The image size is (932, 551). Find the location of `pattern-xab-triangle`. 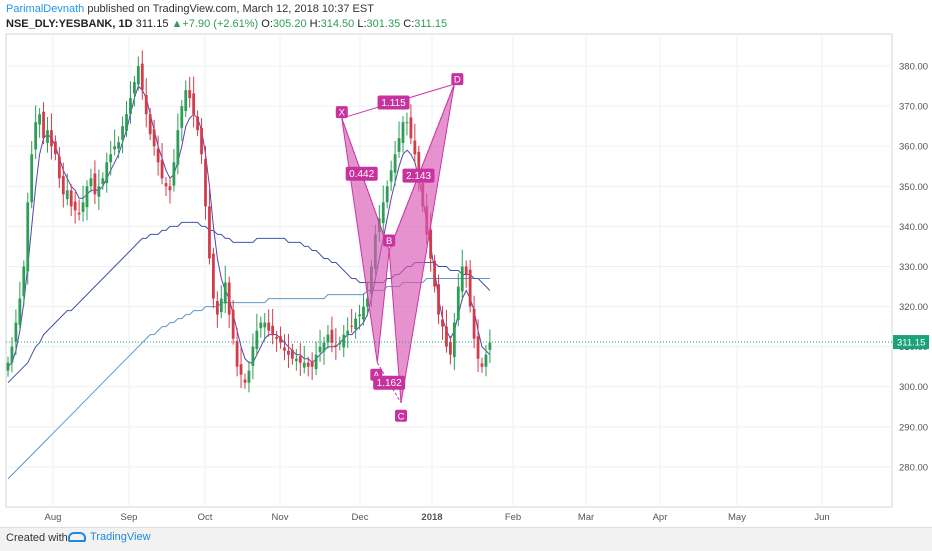

pattern-xab-triangle is located at coordinates (365, 240).